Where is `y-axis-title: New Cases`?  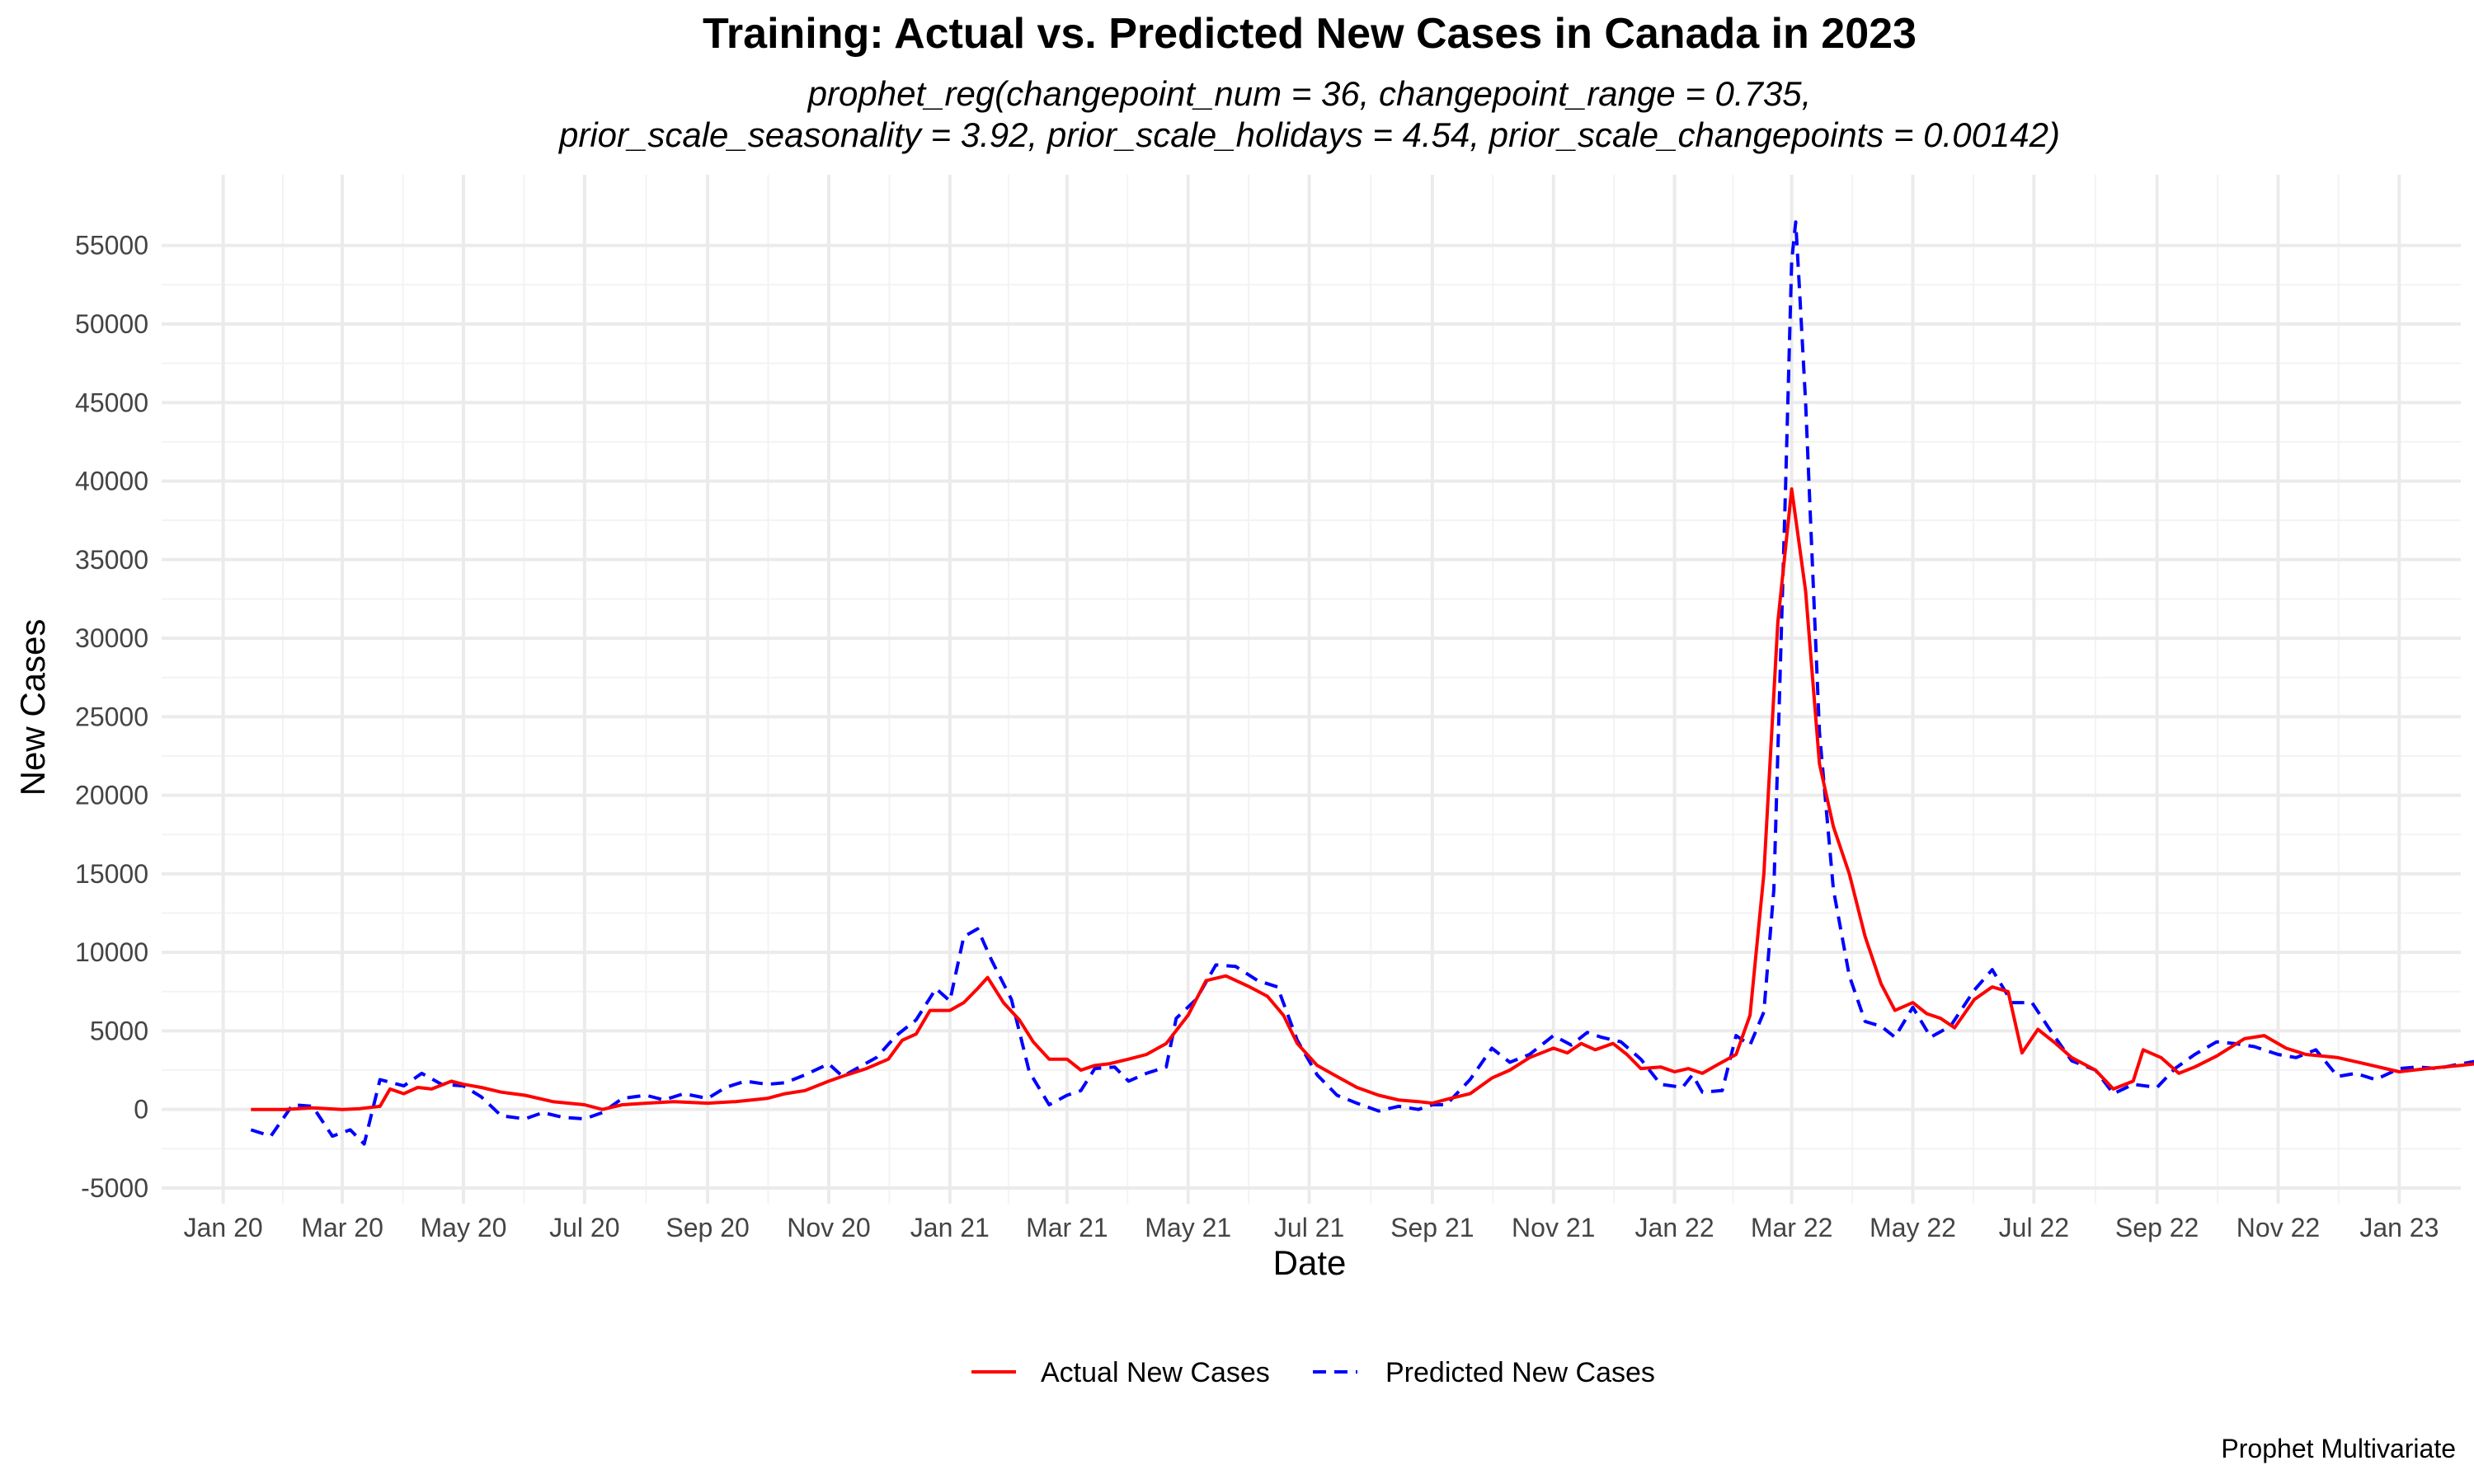
y-axis-title: New Cases is located at coordinates (32, 707).